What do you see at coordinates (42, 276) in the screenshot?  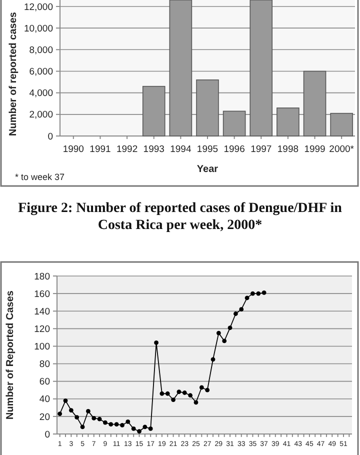 I see `y-tick-label: 180` at bounding box center [42, 276].